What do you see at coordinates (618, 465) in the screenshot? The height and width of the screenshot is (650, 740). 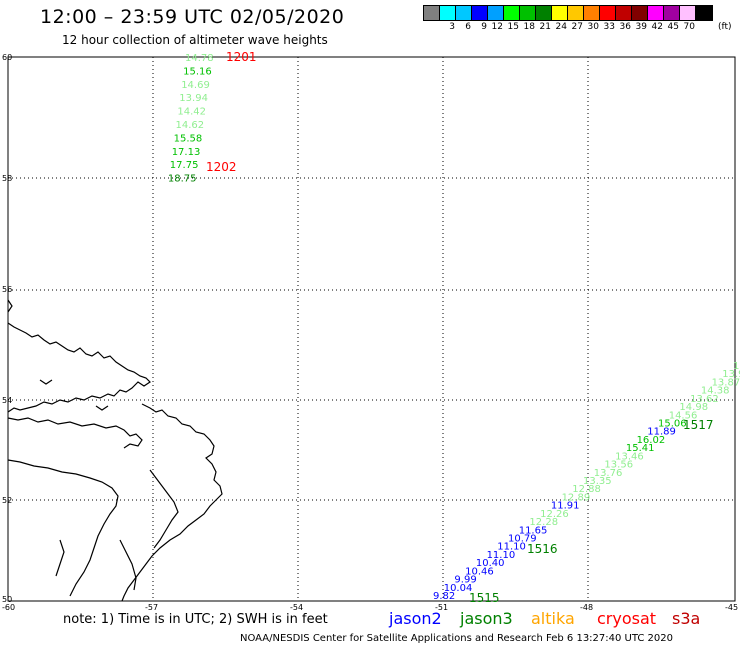 I see `wave-height-value: 13.56` at bounding box center [618, 465].